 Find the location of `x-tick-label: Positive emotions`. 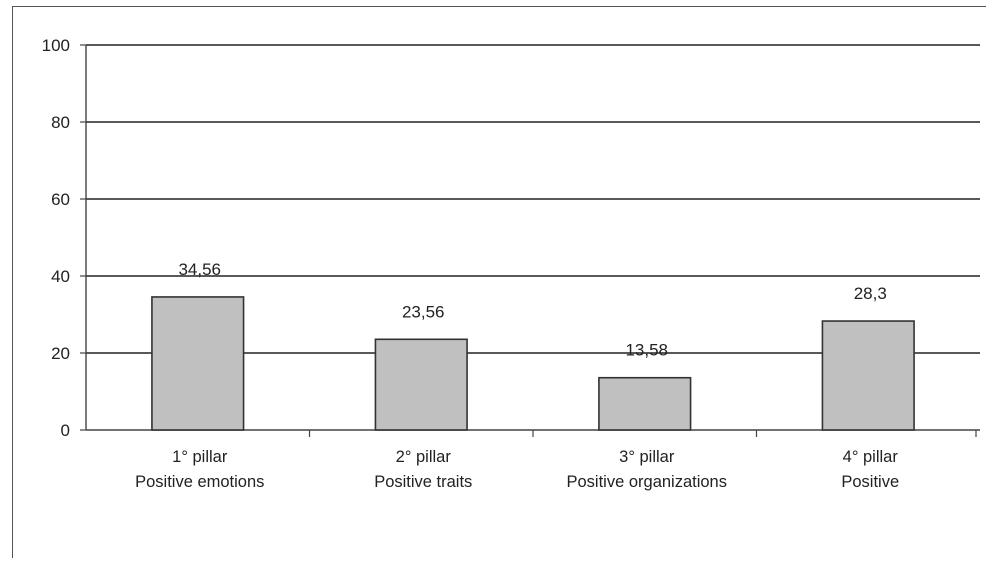

x-tick-label: Positive emotions is located at coordinates (199, 482).